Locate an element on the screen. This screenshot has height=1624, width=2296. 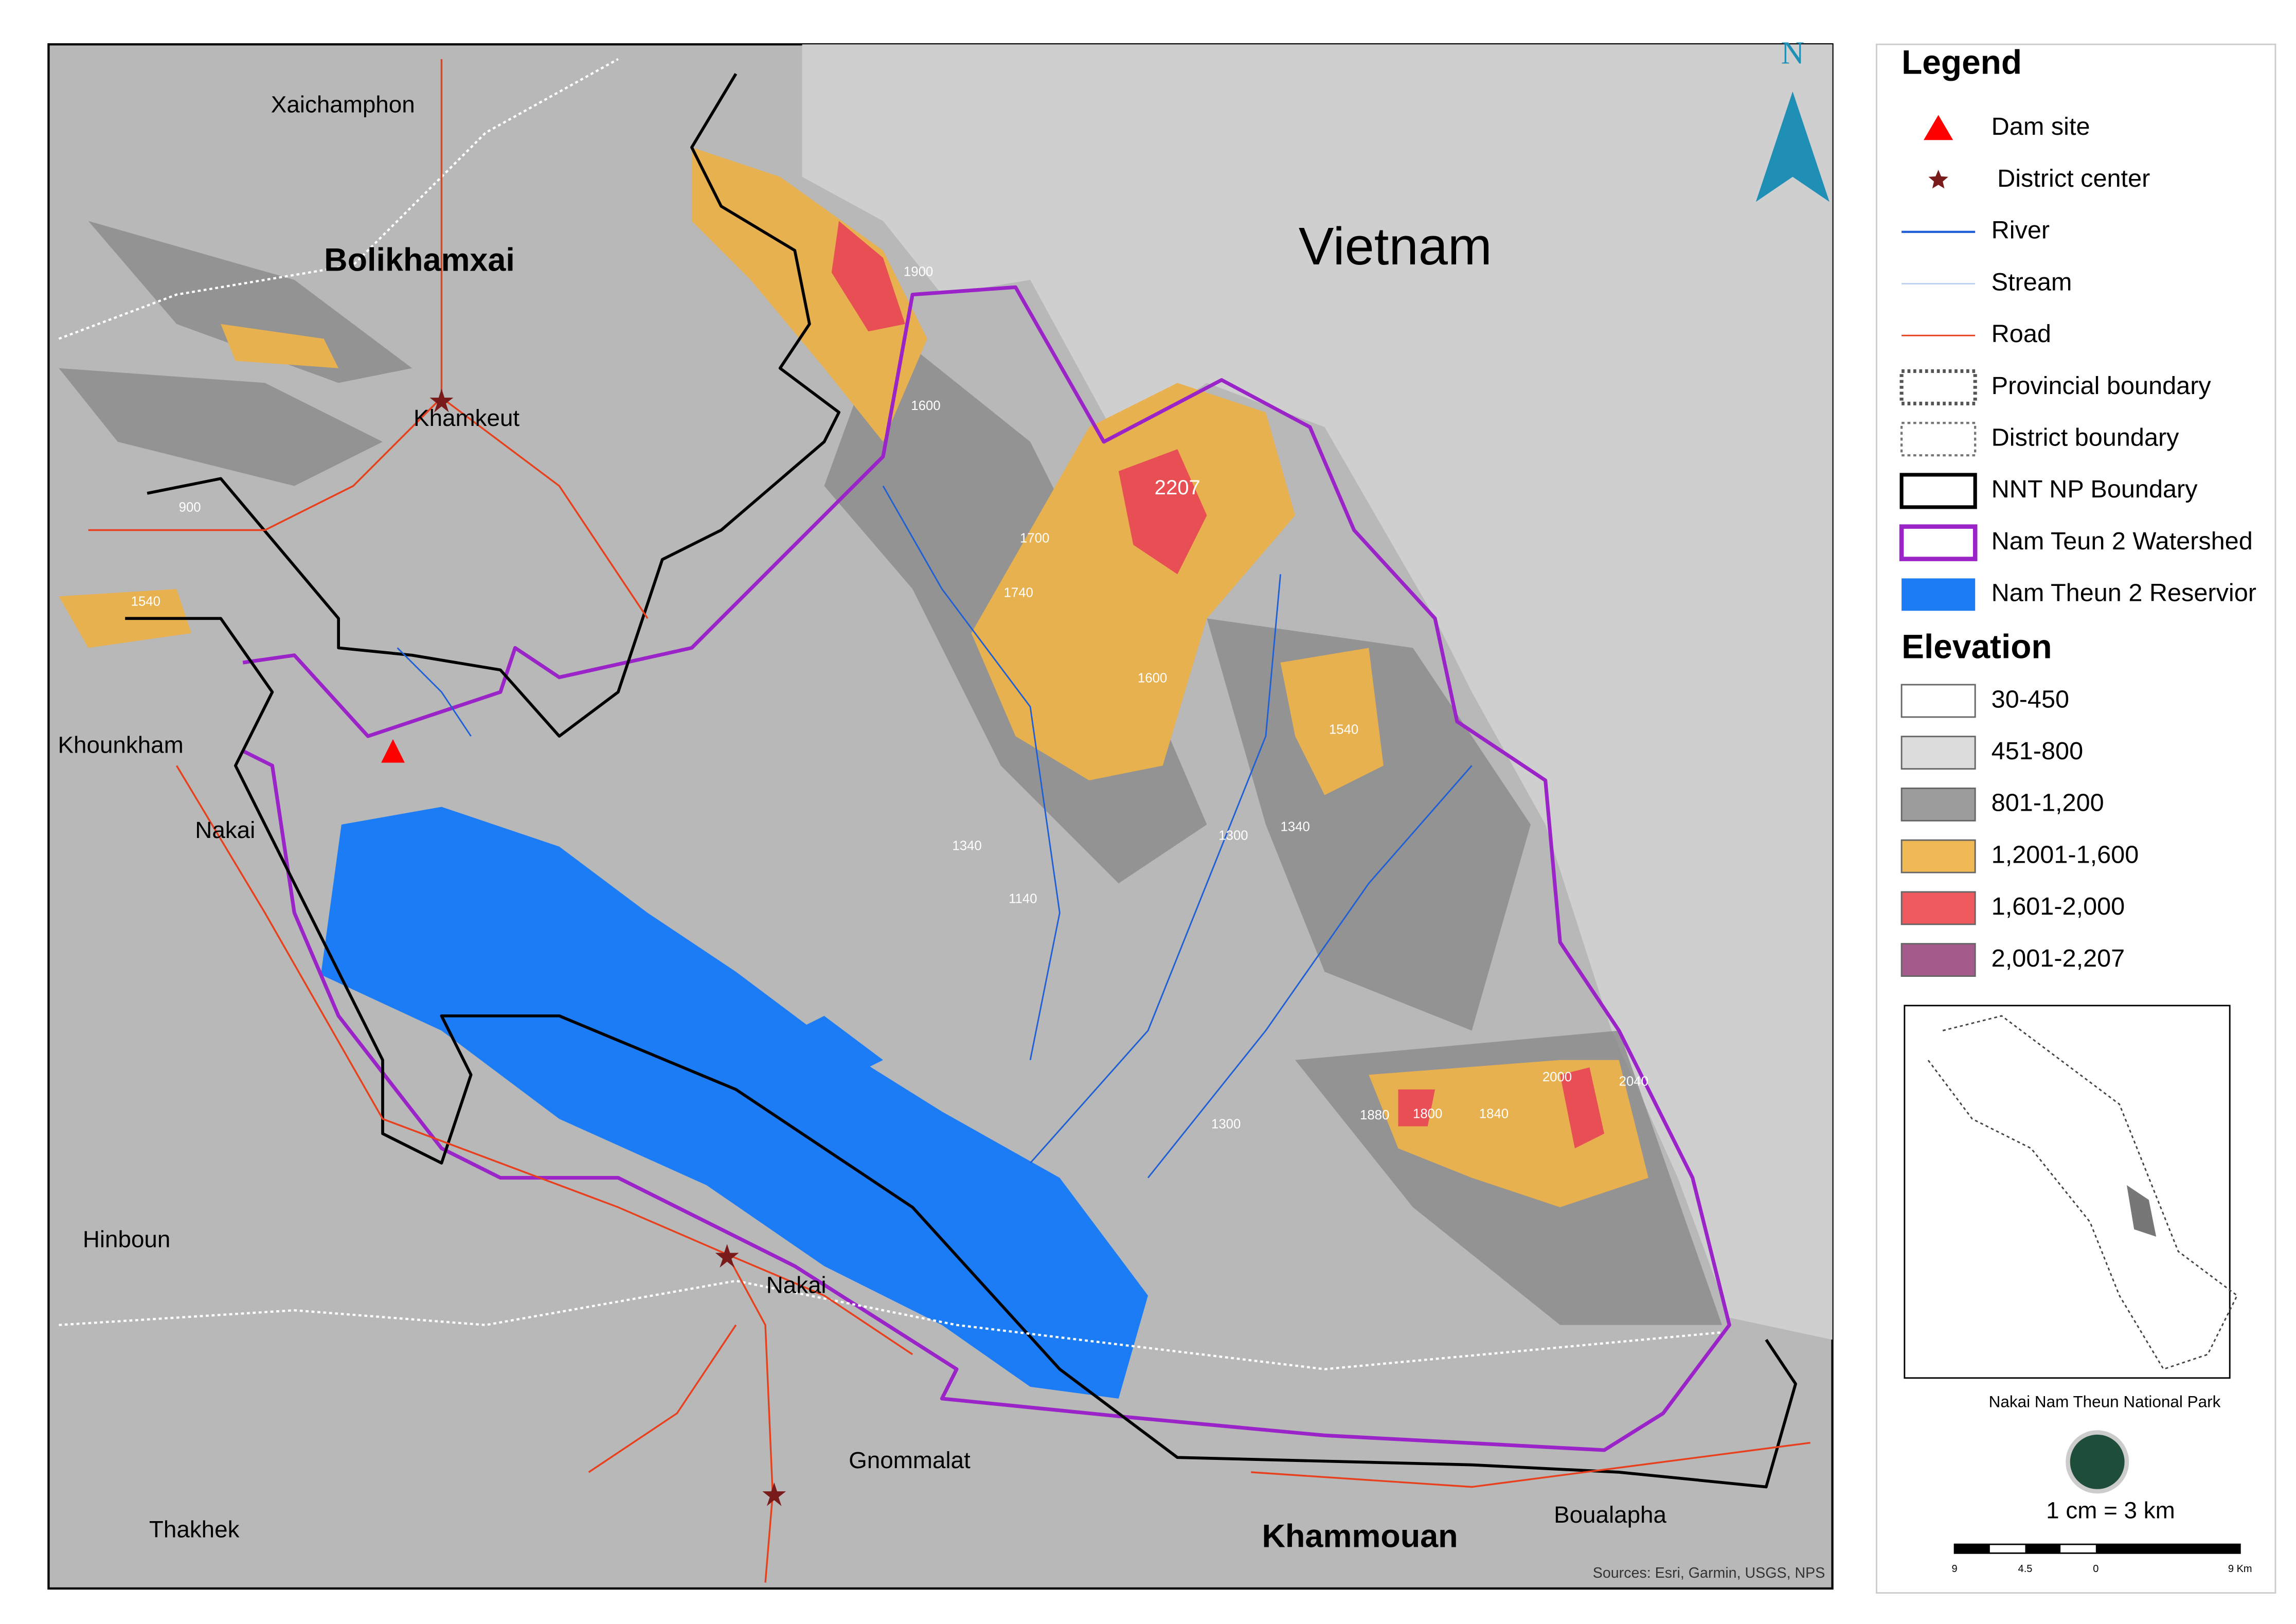
elevation-label: 2207 is located at coordinates (1178, 487).